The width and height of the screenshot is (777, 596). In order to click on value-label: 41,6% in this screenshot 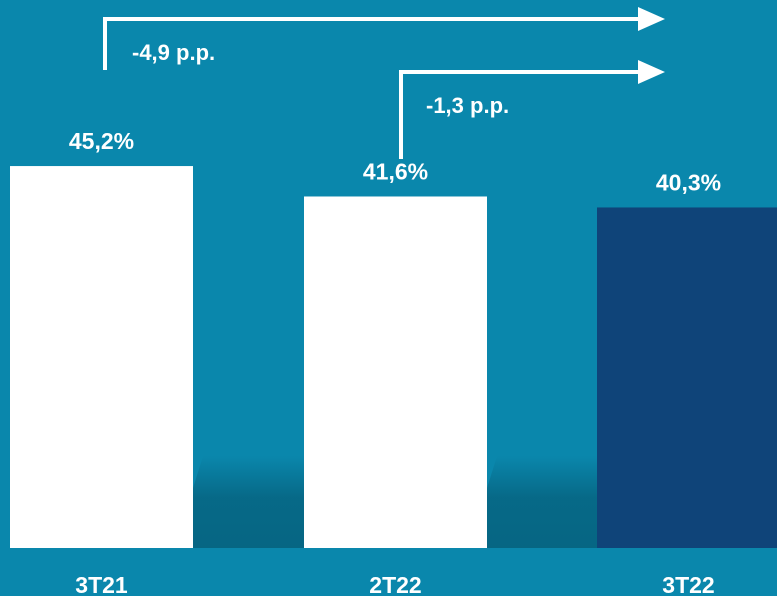, I will do `click(395, 171)`.